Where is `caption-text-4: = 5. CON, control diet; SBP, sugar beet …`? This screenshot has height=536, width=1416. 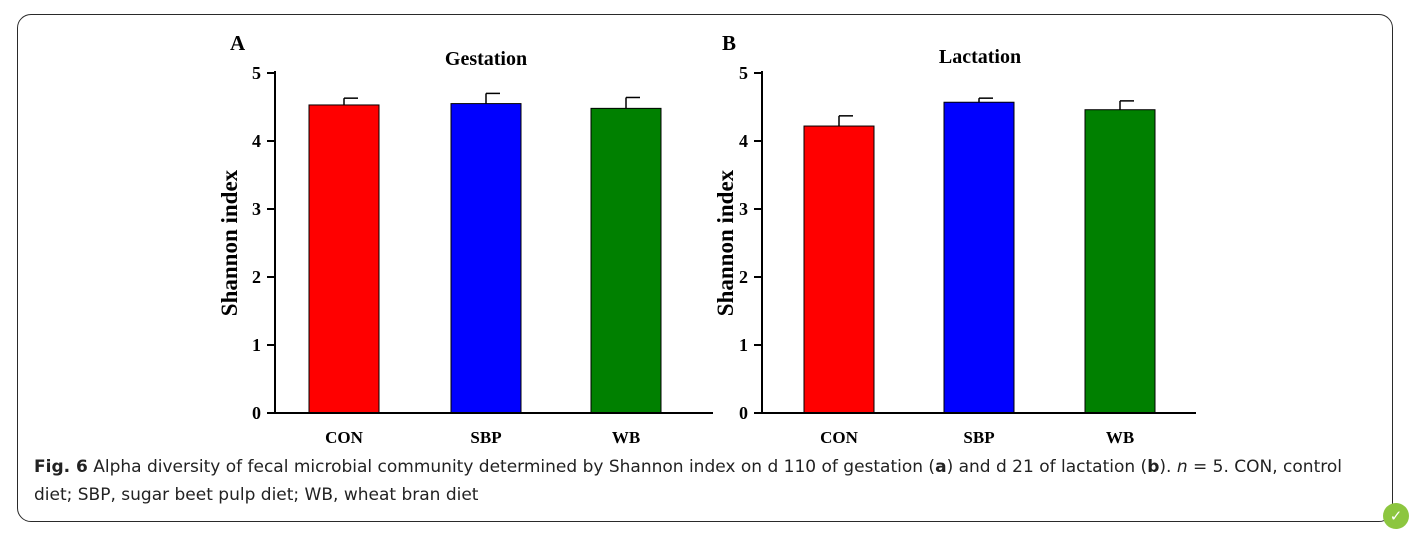
caption-text-4: = 5. CON, control diet; SBP, sugar beet … is located at coordinates (688, 481).